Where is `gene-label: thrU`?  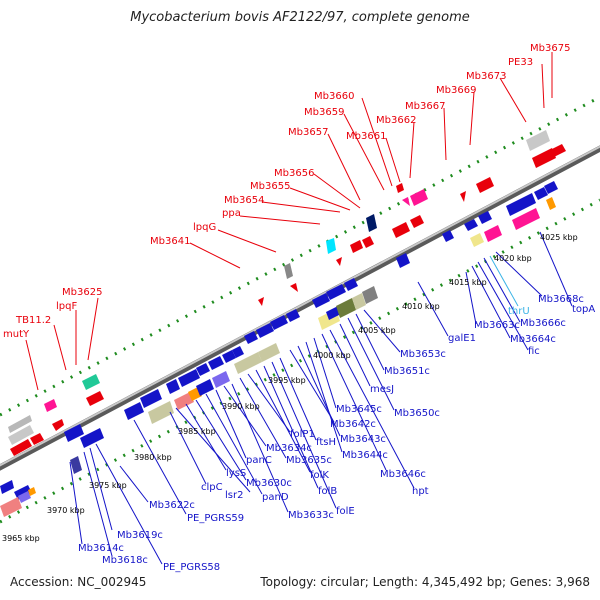 gene-label: thrU is located at coordinates (519, 311).